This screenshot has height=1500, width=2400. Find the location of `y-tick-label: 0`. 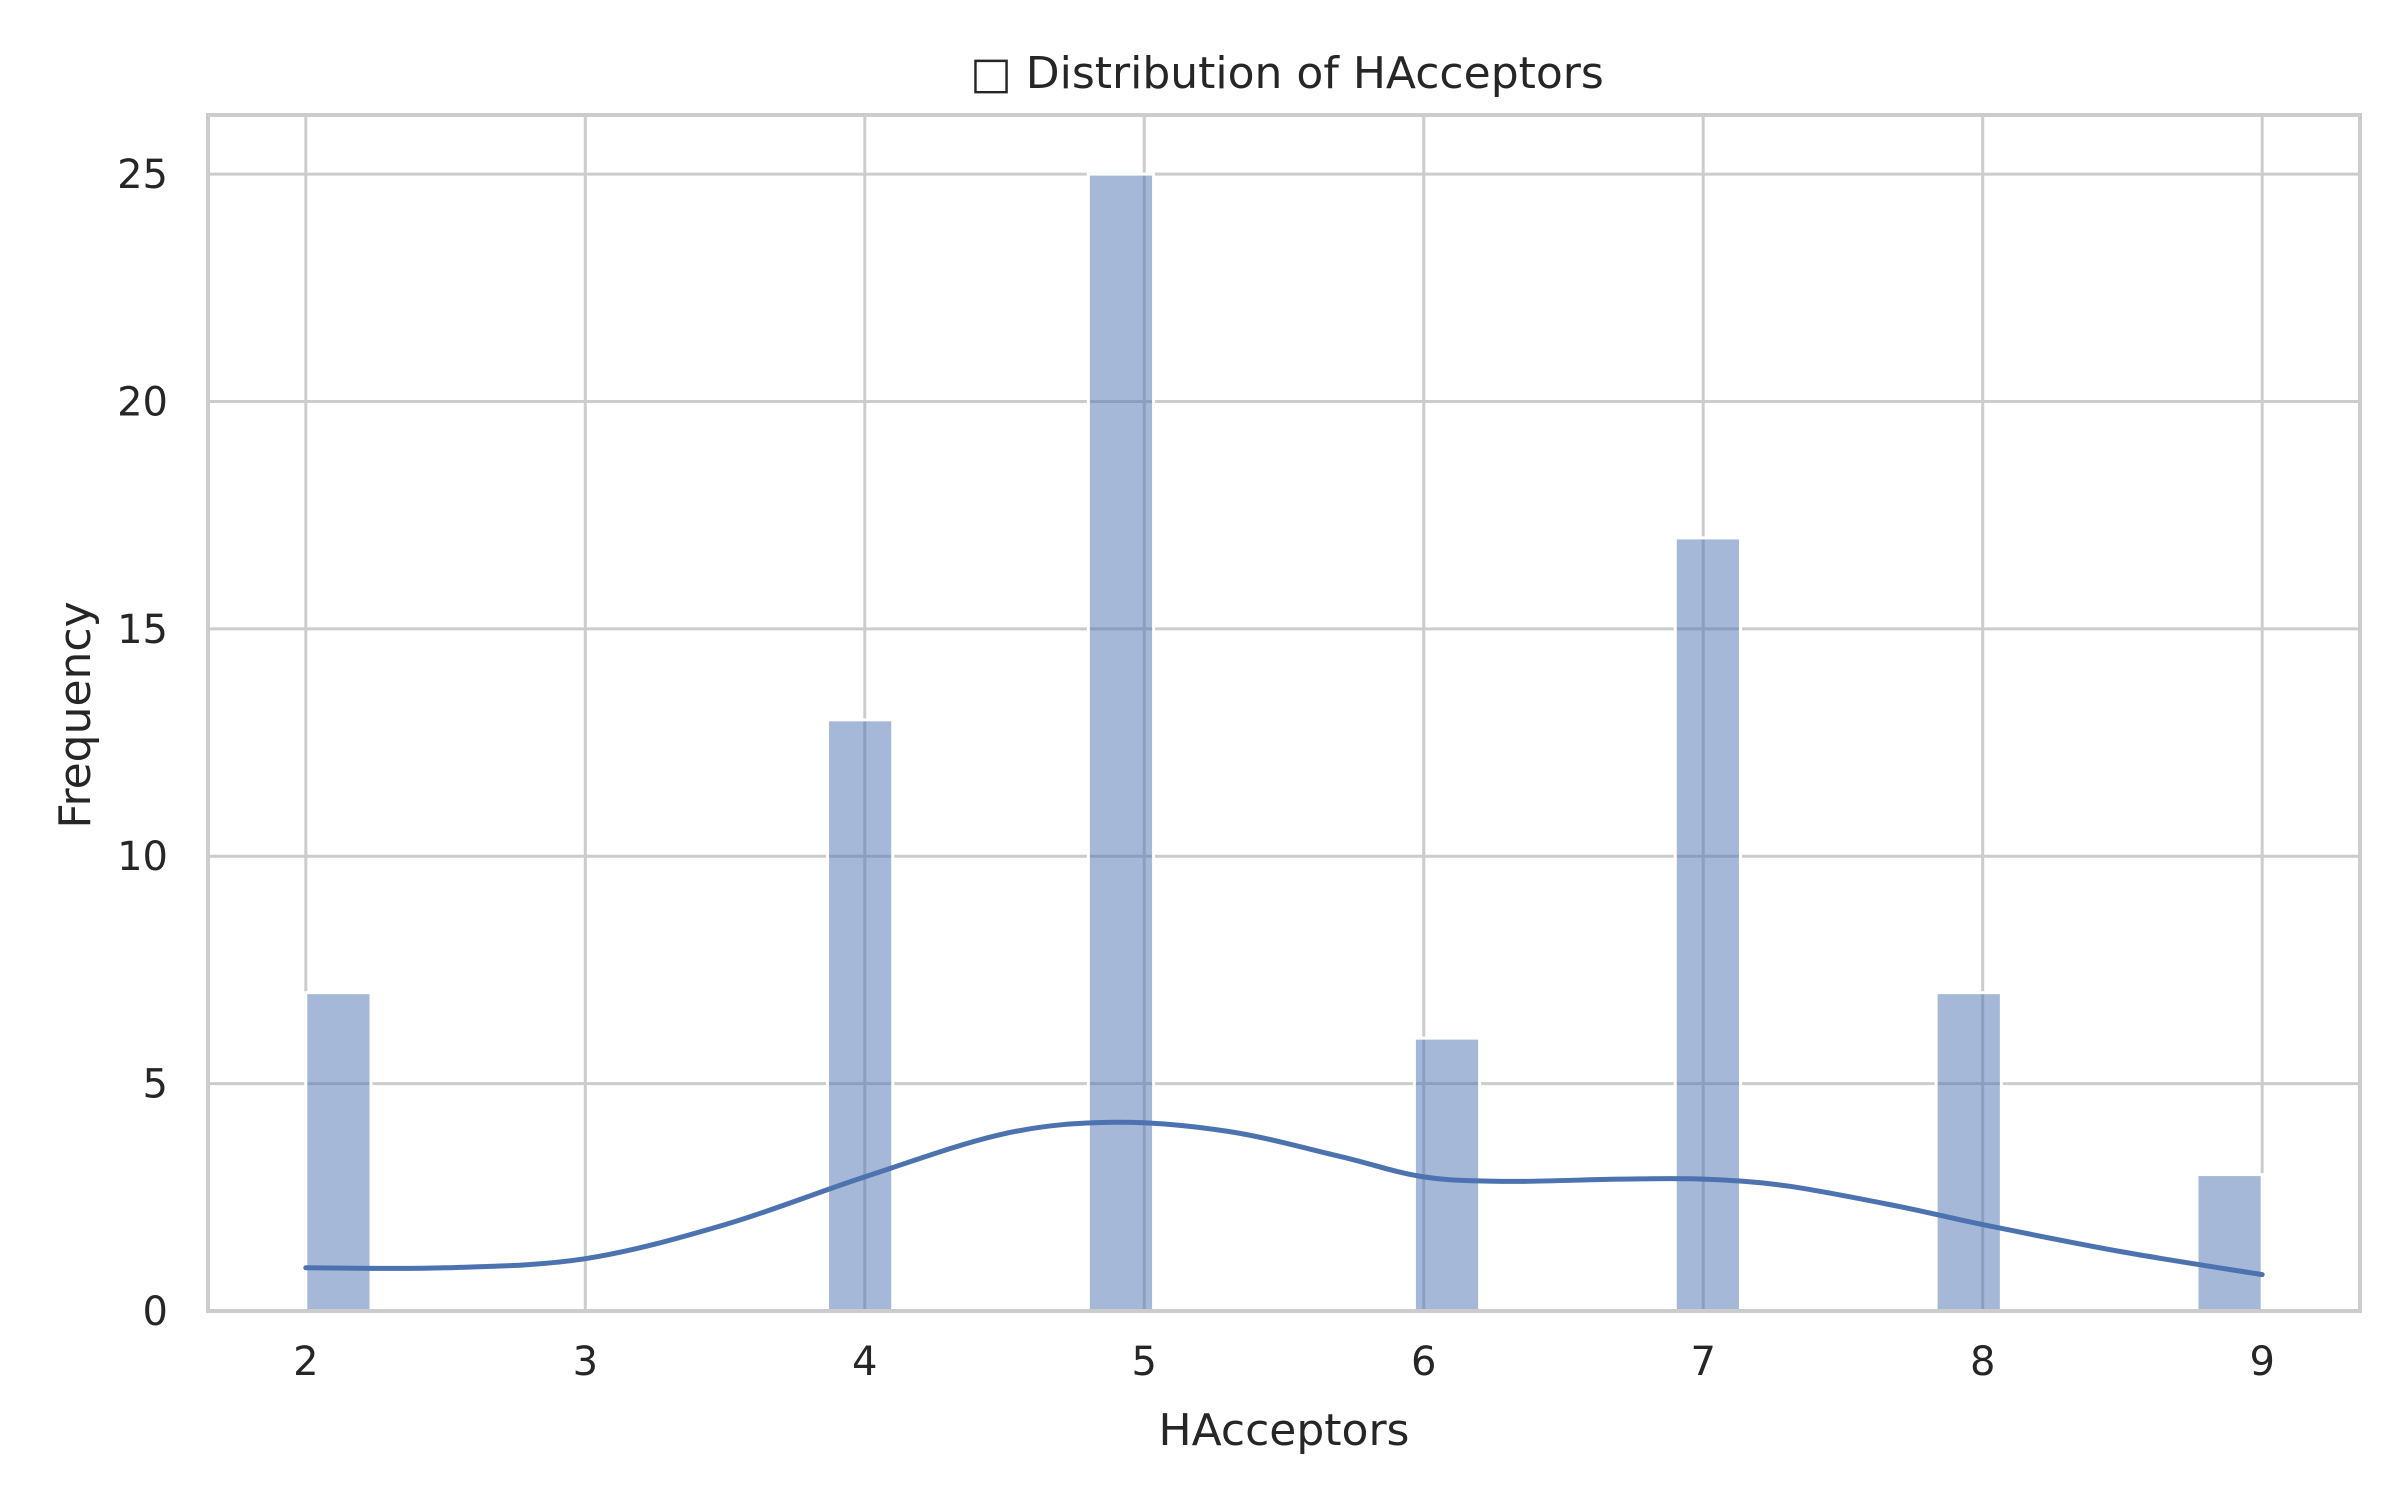

y-tick-label: 0 is located at coordinates (155, 1312).